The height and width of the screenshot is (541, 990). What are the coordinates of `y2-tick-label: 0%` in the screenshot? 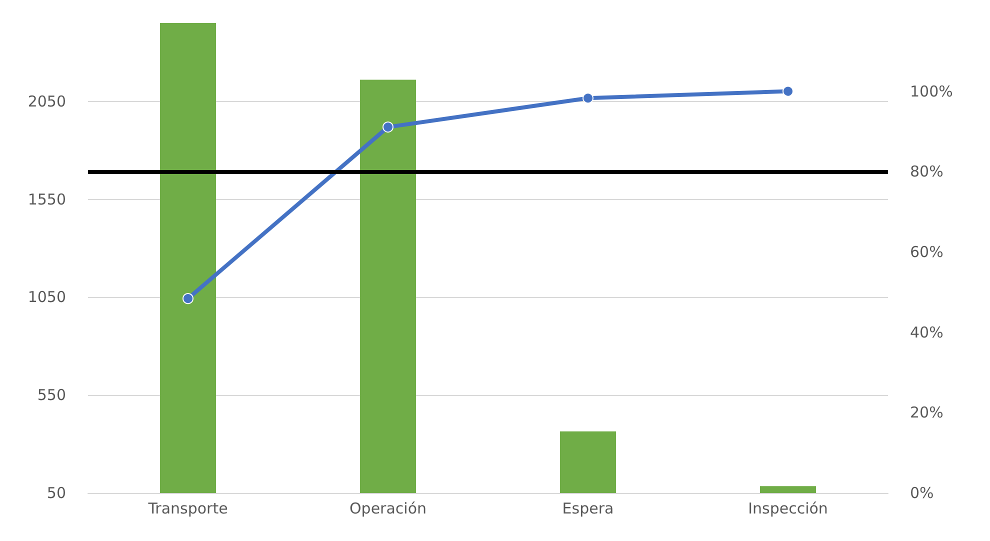 It's located at (922, 493).